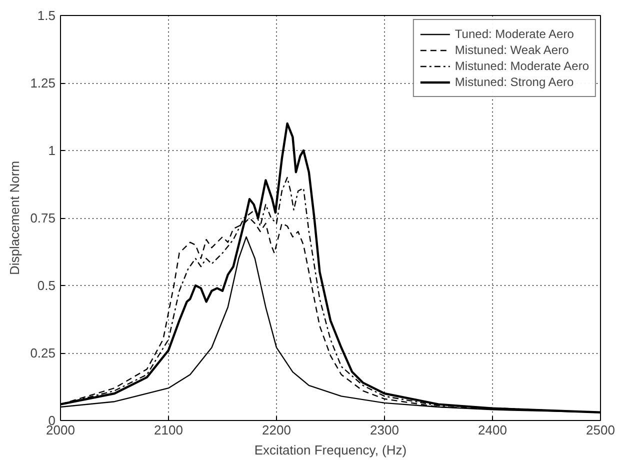  Describe the element at coordinates (276, 430) in the screenshot. I see `x-tick-label: 2200` at that location.